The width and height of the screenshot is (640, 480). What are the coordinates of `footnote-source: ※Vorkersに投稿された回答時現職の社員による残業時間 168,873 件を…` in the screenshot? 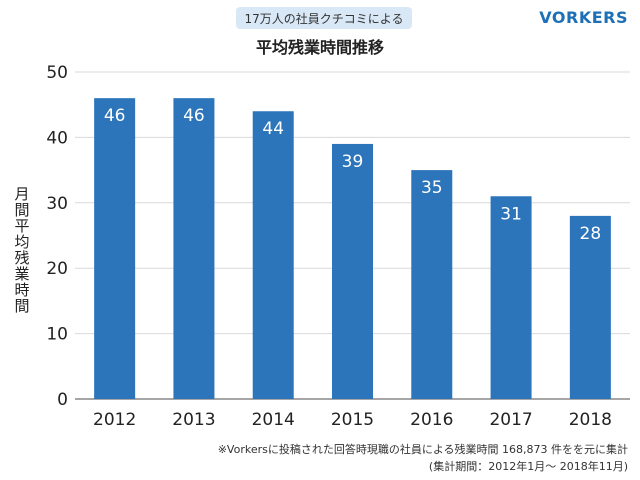 It's located at (422, 449).